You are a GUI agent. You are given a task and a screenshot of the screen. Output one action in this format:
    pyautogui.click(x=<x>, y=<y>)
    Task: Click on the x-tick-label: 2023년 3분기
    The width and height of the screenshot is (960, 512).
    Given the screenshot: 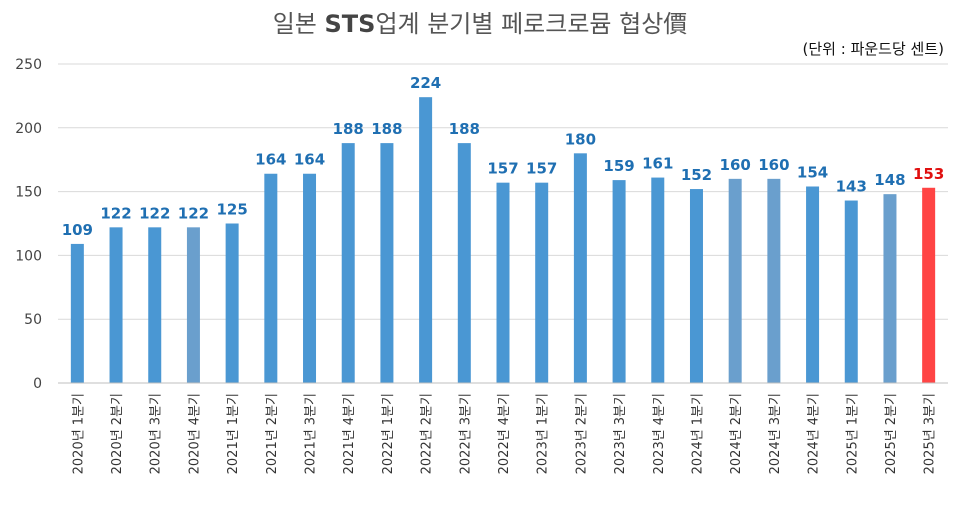 What is the action you would take?
    pyautogui.click(x=620, y=433)
    